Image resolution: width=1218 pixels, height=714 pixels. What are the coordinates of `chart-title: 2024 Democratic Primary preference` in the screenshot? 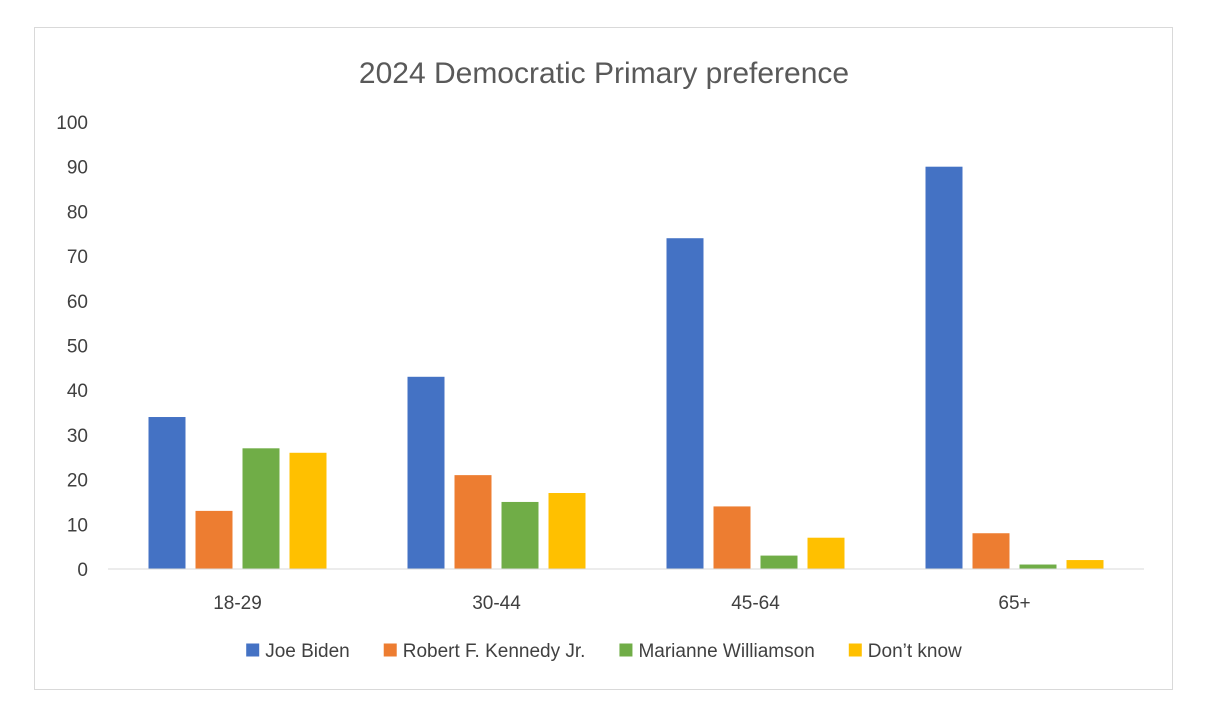 It's located at (604, 73).